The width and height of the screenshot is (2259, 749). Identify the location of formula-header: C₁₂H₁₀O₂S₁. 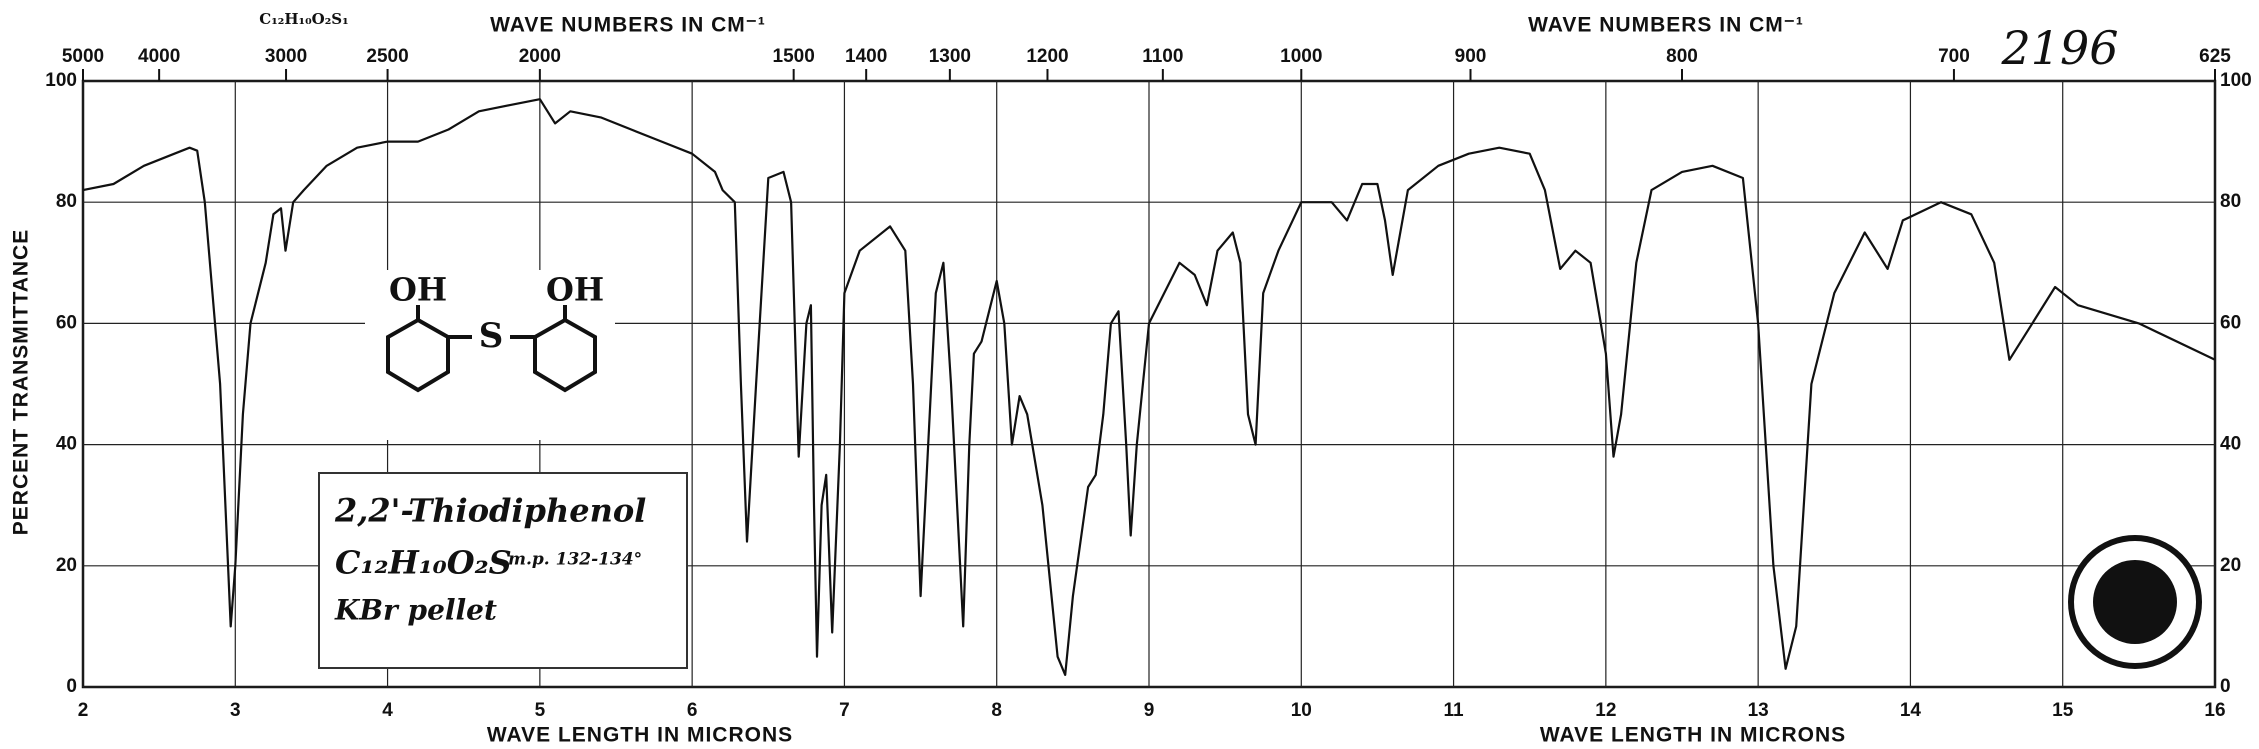
(303, 19).